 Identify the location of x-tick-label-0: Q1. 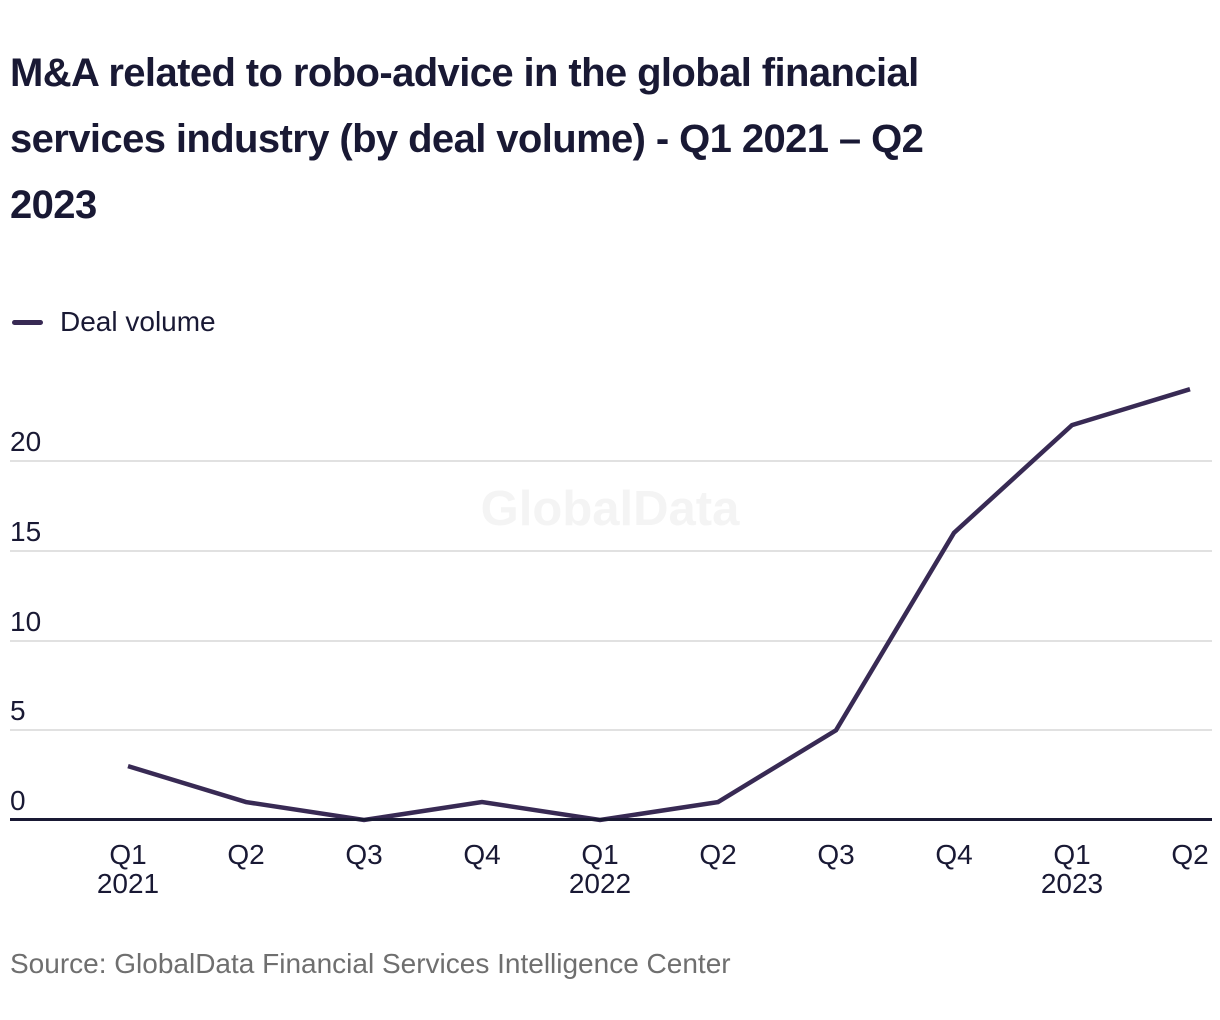
(128, 854).